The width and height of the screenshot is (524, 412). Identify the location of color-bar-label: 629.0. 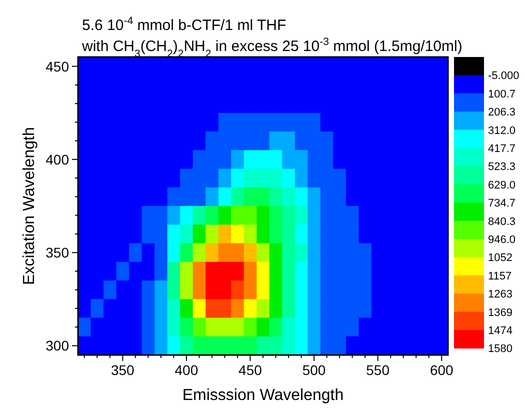
(502, 185).